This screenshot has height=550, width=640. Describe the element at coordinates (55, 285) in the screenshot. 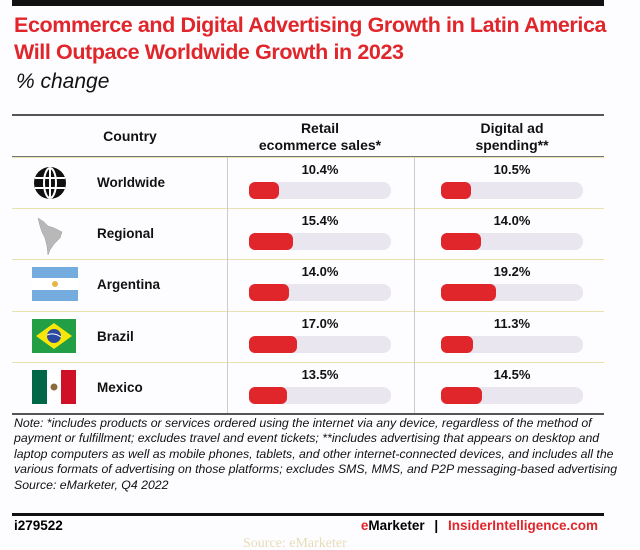

I see `argentina-flag-icon` at that location.